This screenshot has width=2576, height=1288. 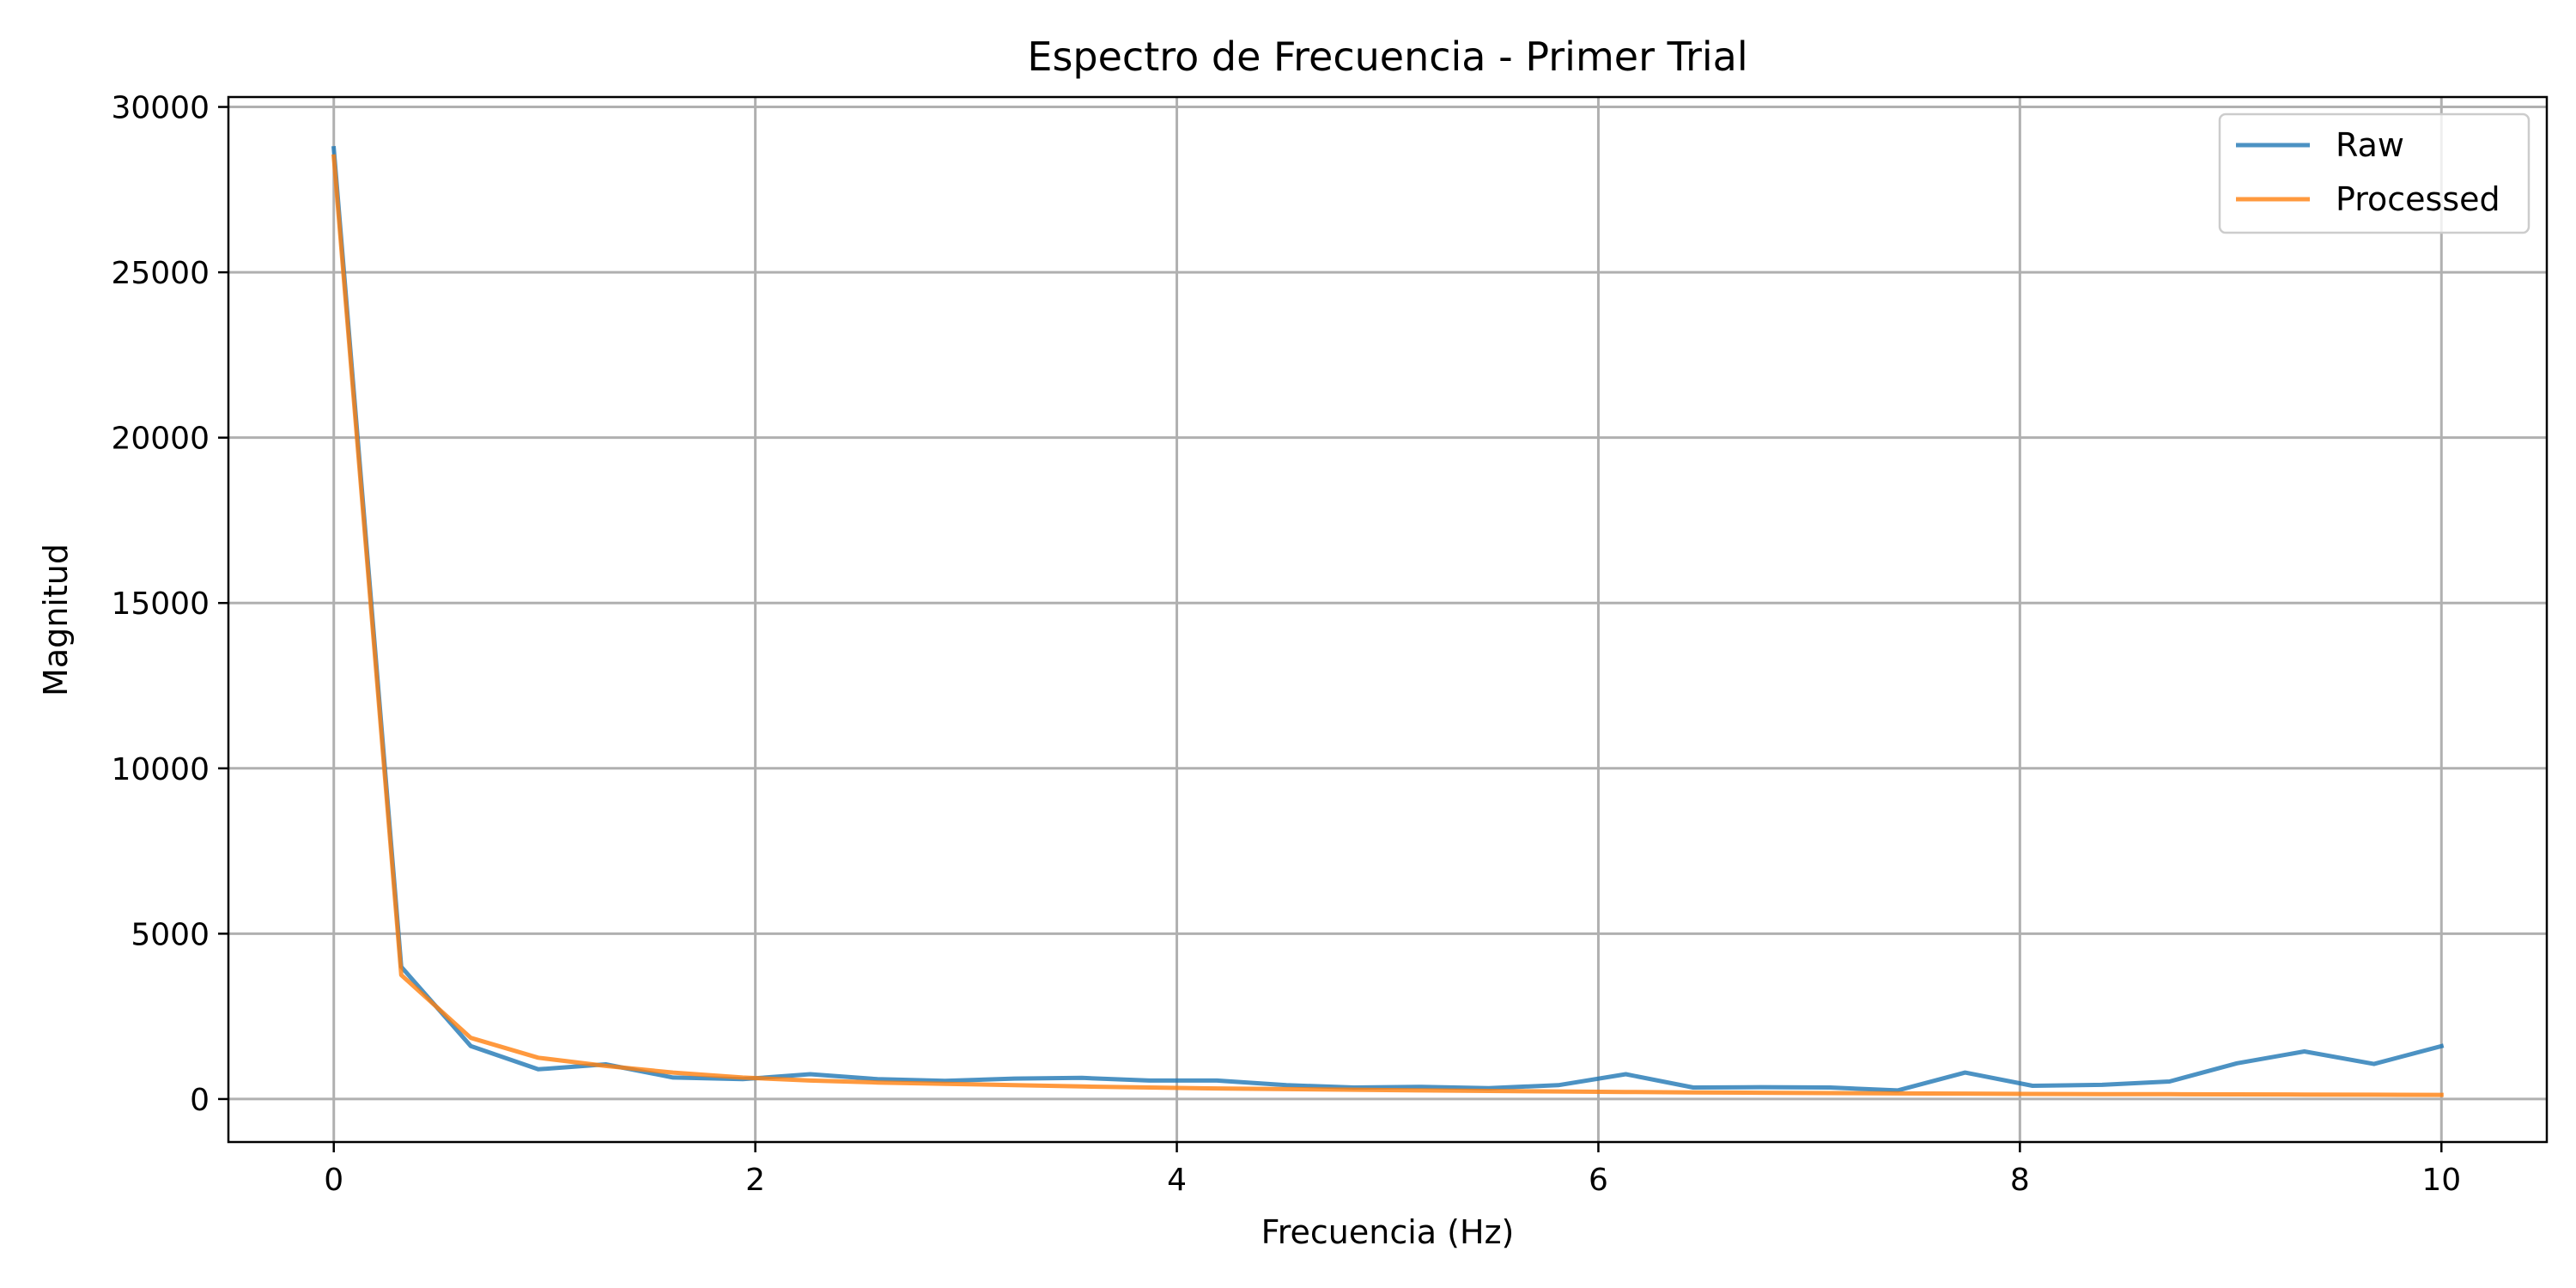 What do you see at coordinates (200, 1100) in the screenshot?
I see `y-tick-label: 0` at bounding box center [200, 1100].